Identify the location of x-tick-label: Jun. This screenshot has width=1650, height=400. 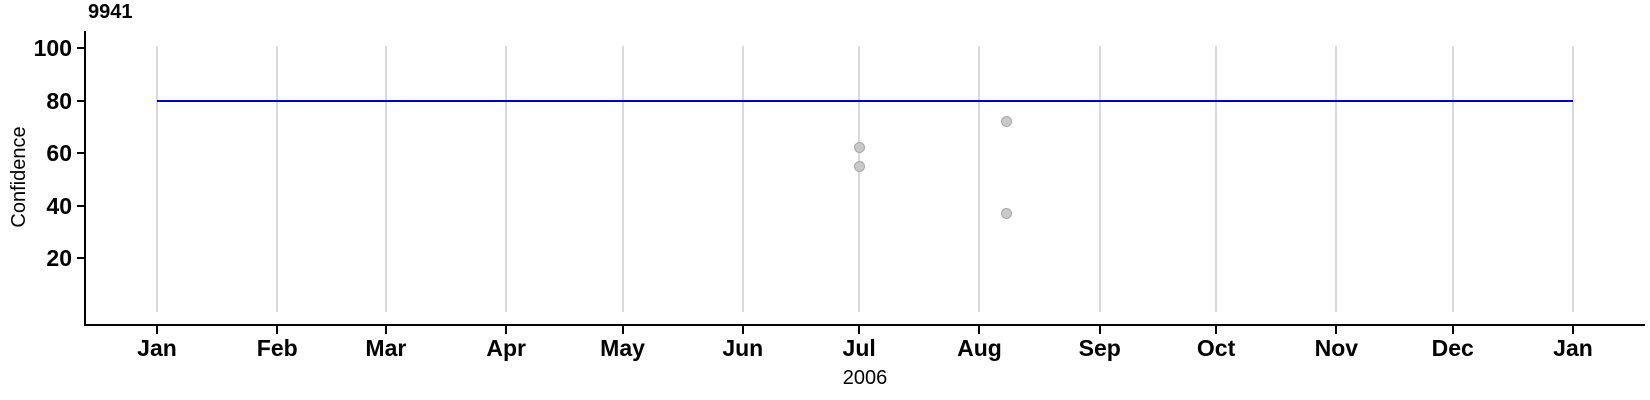
(743, 348).